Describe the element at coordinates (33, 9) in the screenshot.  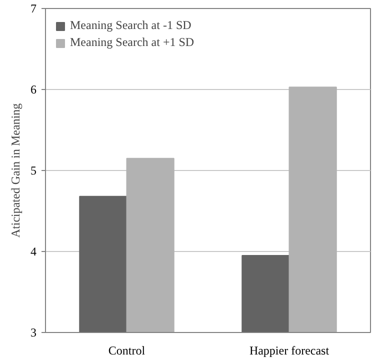
I see `y-tick-label: 7` at that location.